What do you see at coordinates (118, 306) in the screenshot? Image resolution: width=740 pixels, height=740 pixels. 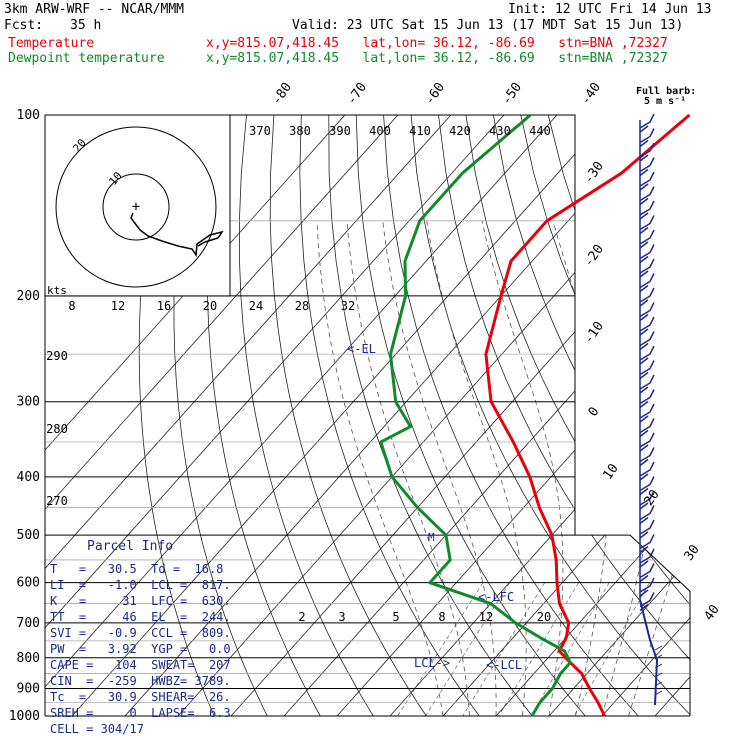 I see `hodograph-speed-tick: 12` at bounding box center [118, 306].